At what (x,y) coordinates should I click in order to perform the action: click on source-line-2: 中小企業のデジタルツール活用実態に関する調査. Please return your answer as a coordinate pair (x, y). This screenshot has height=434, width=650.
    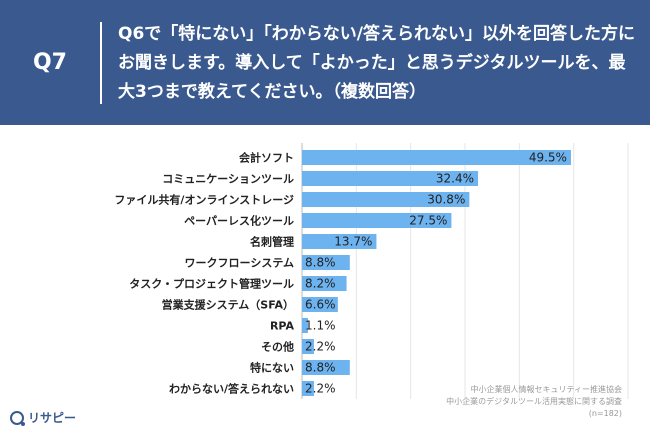
    Looking at the image, I should click on (534, 401).